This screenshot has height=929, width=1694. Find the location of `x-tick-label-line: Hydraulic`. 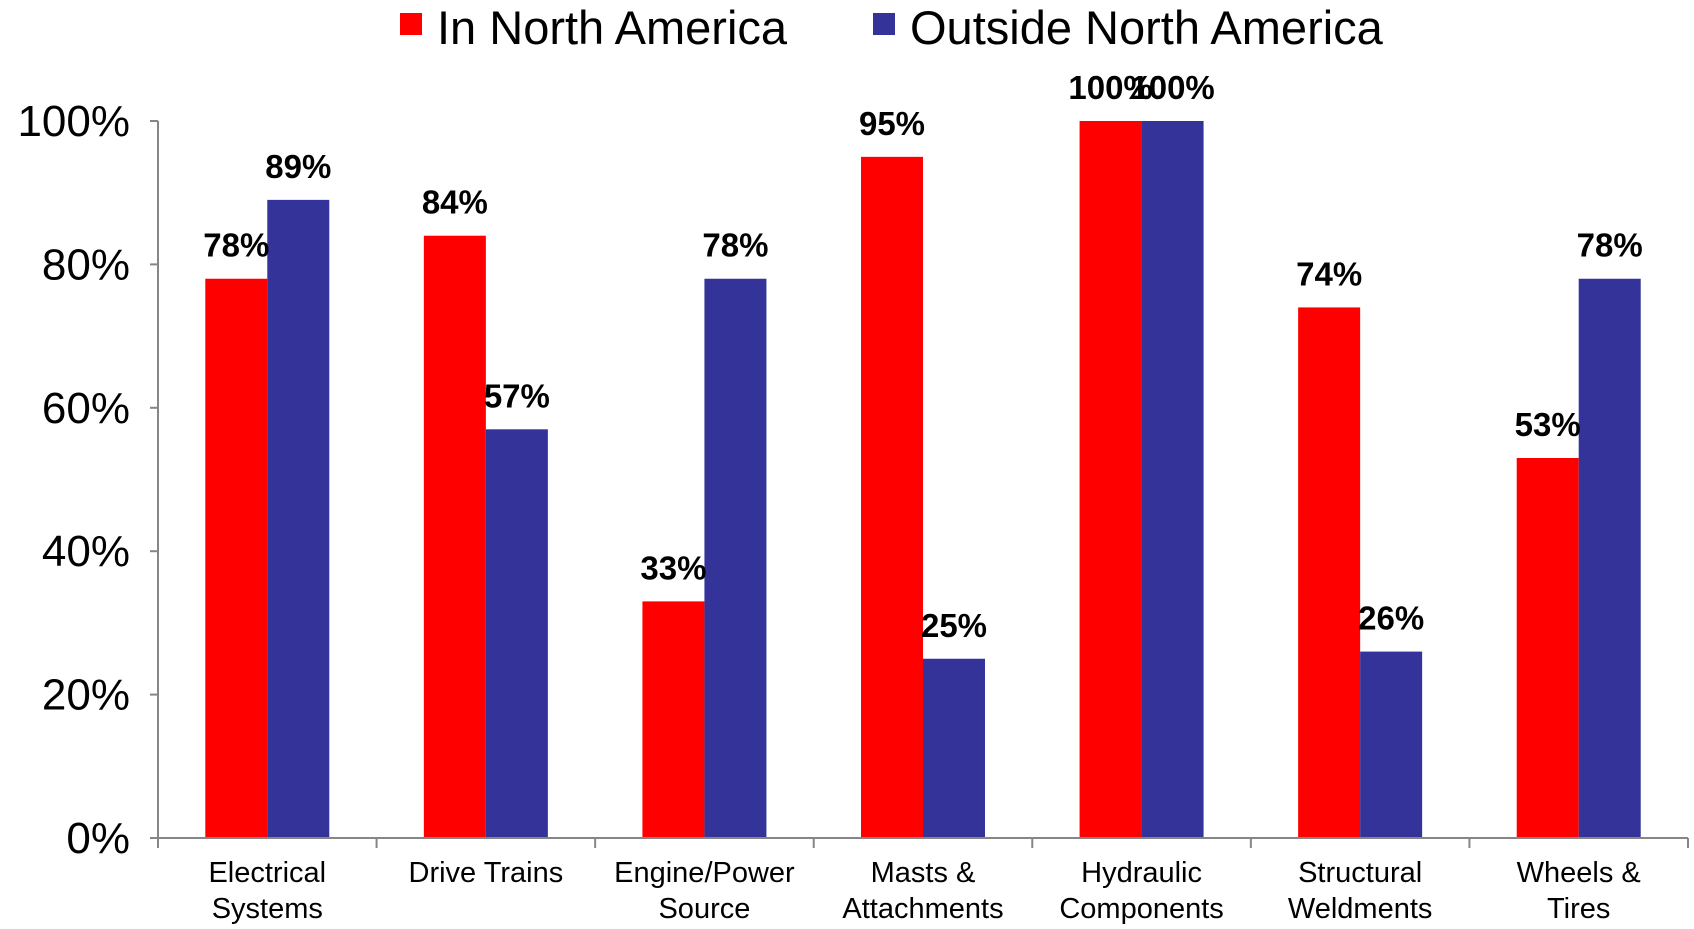

x-tick-label-line: Hydraulic is located at coordinates (1141, 873).